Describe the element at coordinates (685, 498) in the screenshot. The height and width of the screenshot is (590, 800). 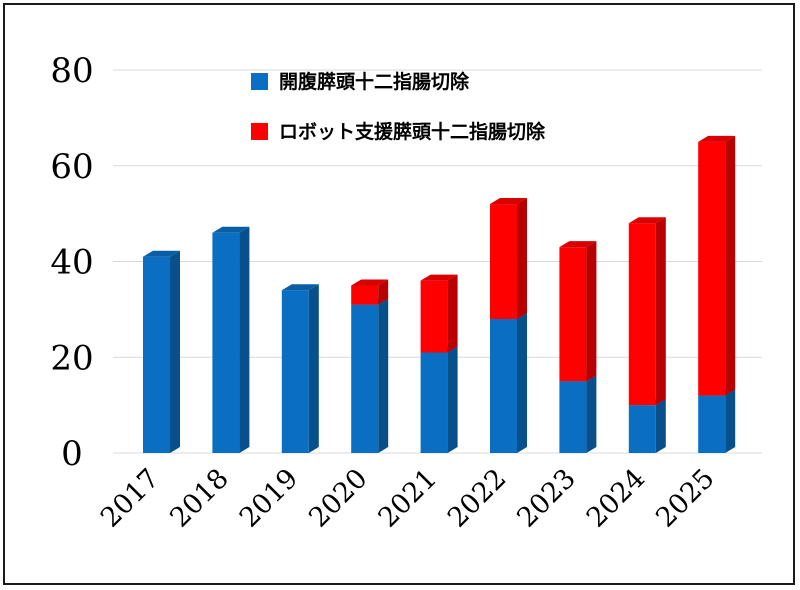
I see `x-tick-label-2025: 2025` at that location.